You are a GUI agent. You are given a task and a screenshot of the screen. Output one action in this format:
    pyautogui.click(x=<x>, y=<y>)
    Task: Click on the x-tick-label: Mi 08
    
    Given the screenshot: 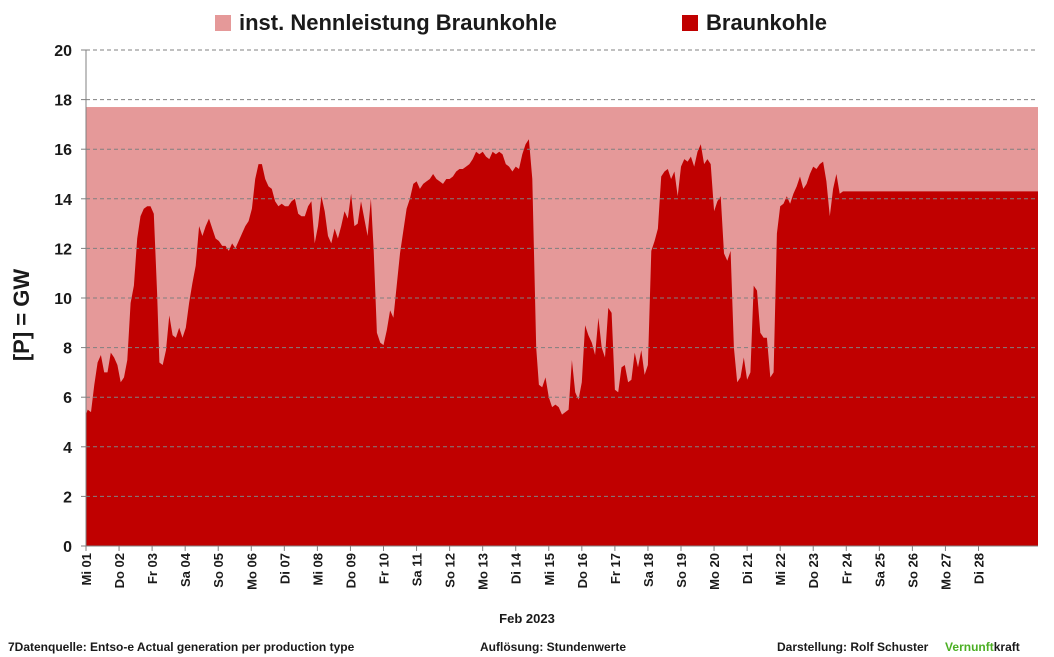 What is the action you would take?
    pyautogui.click(x=317, y=569)
    